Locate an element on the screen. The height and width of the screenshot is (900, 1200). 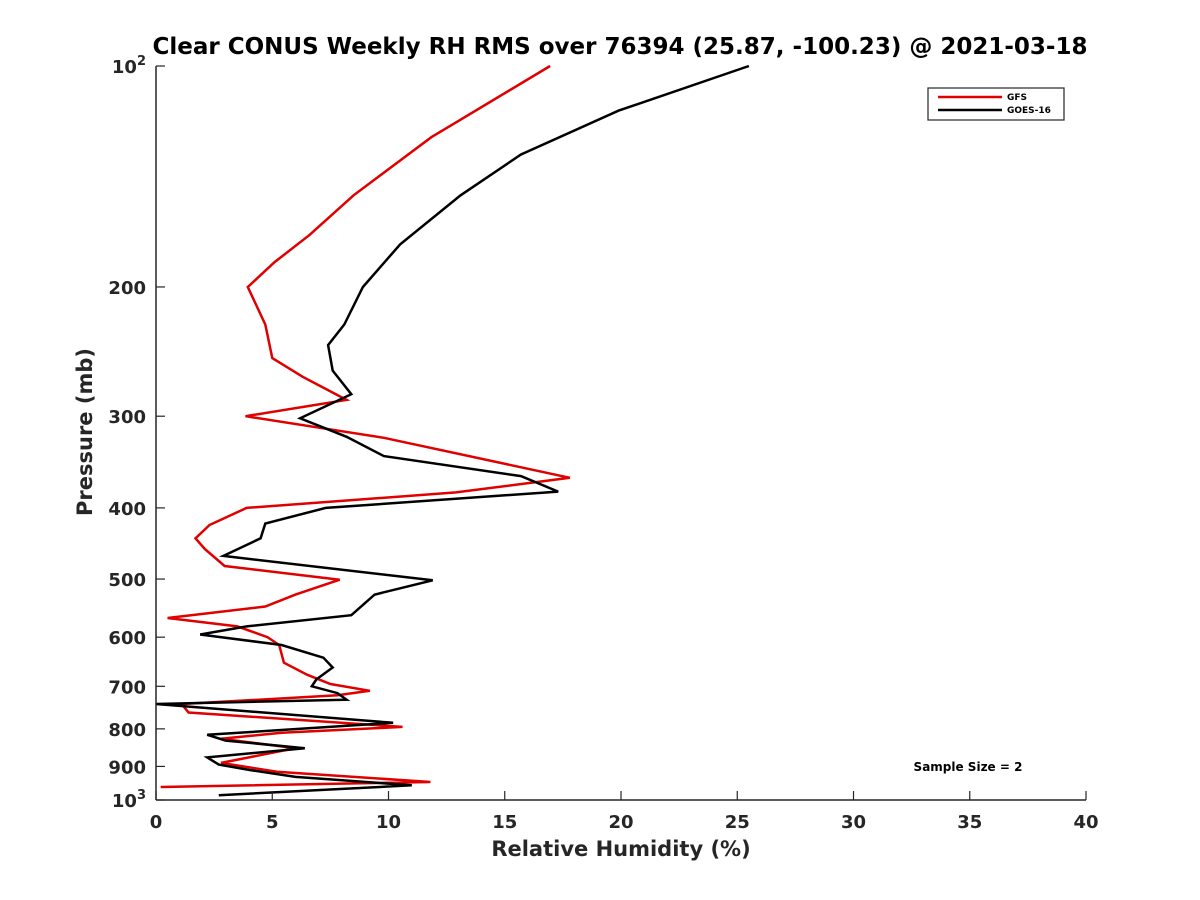
y-tick-label: 300 is located at coordinates (127, 417).